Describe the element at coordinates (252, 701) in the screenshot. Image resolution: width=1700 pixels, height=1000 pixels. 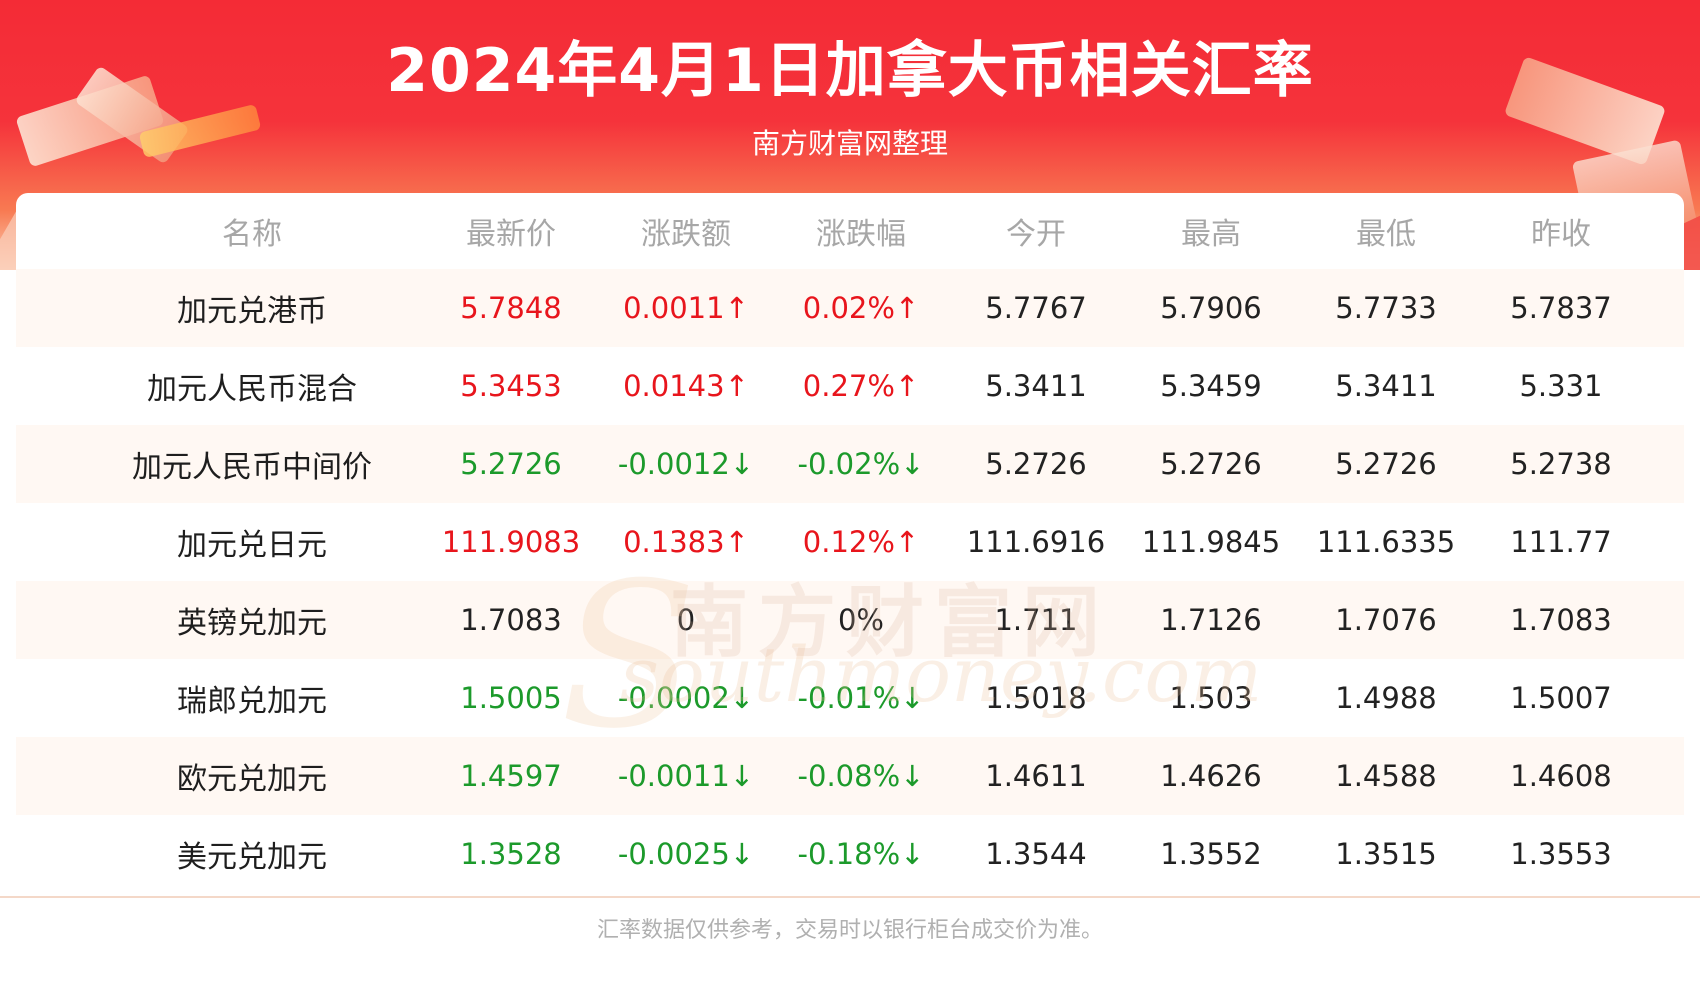
I see `row-name: 瑞郎兑加元` at that location.